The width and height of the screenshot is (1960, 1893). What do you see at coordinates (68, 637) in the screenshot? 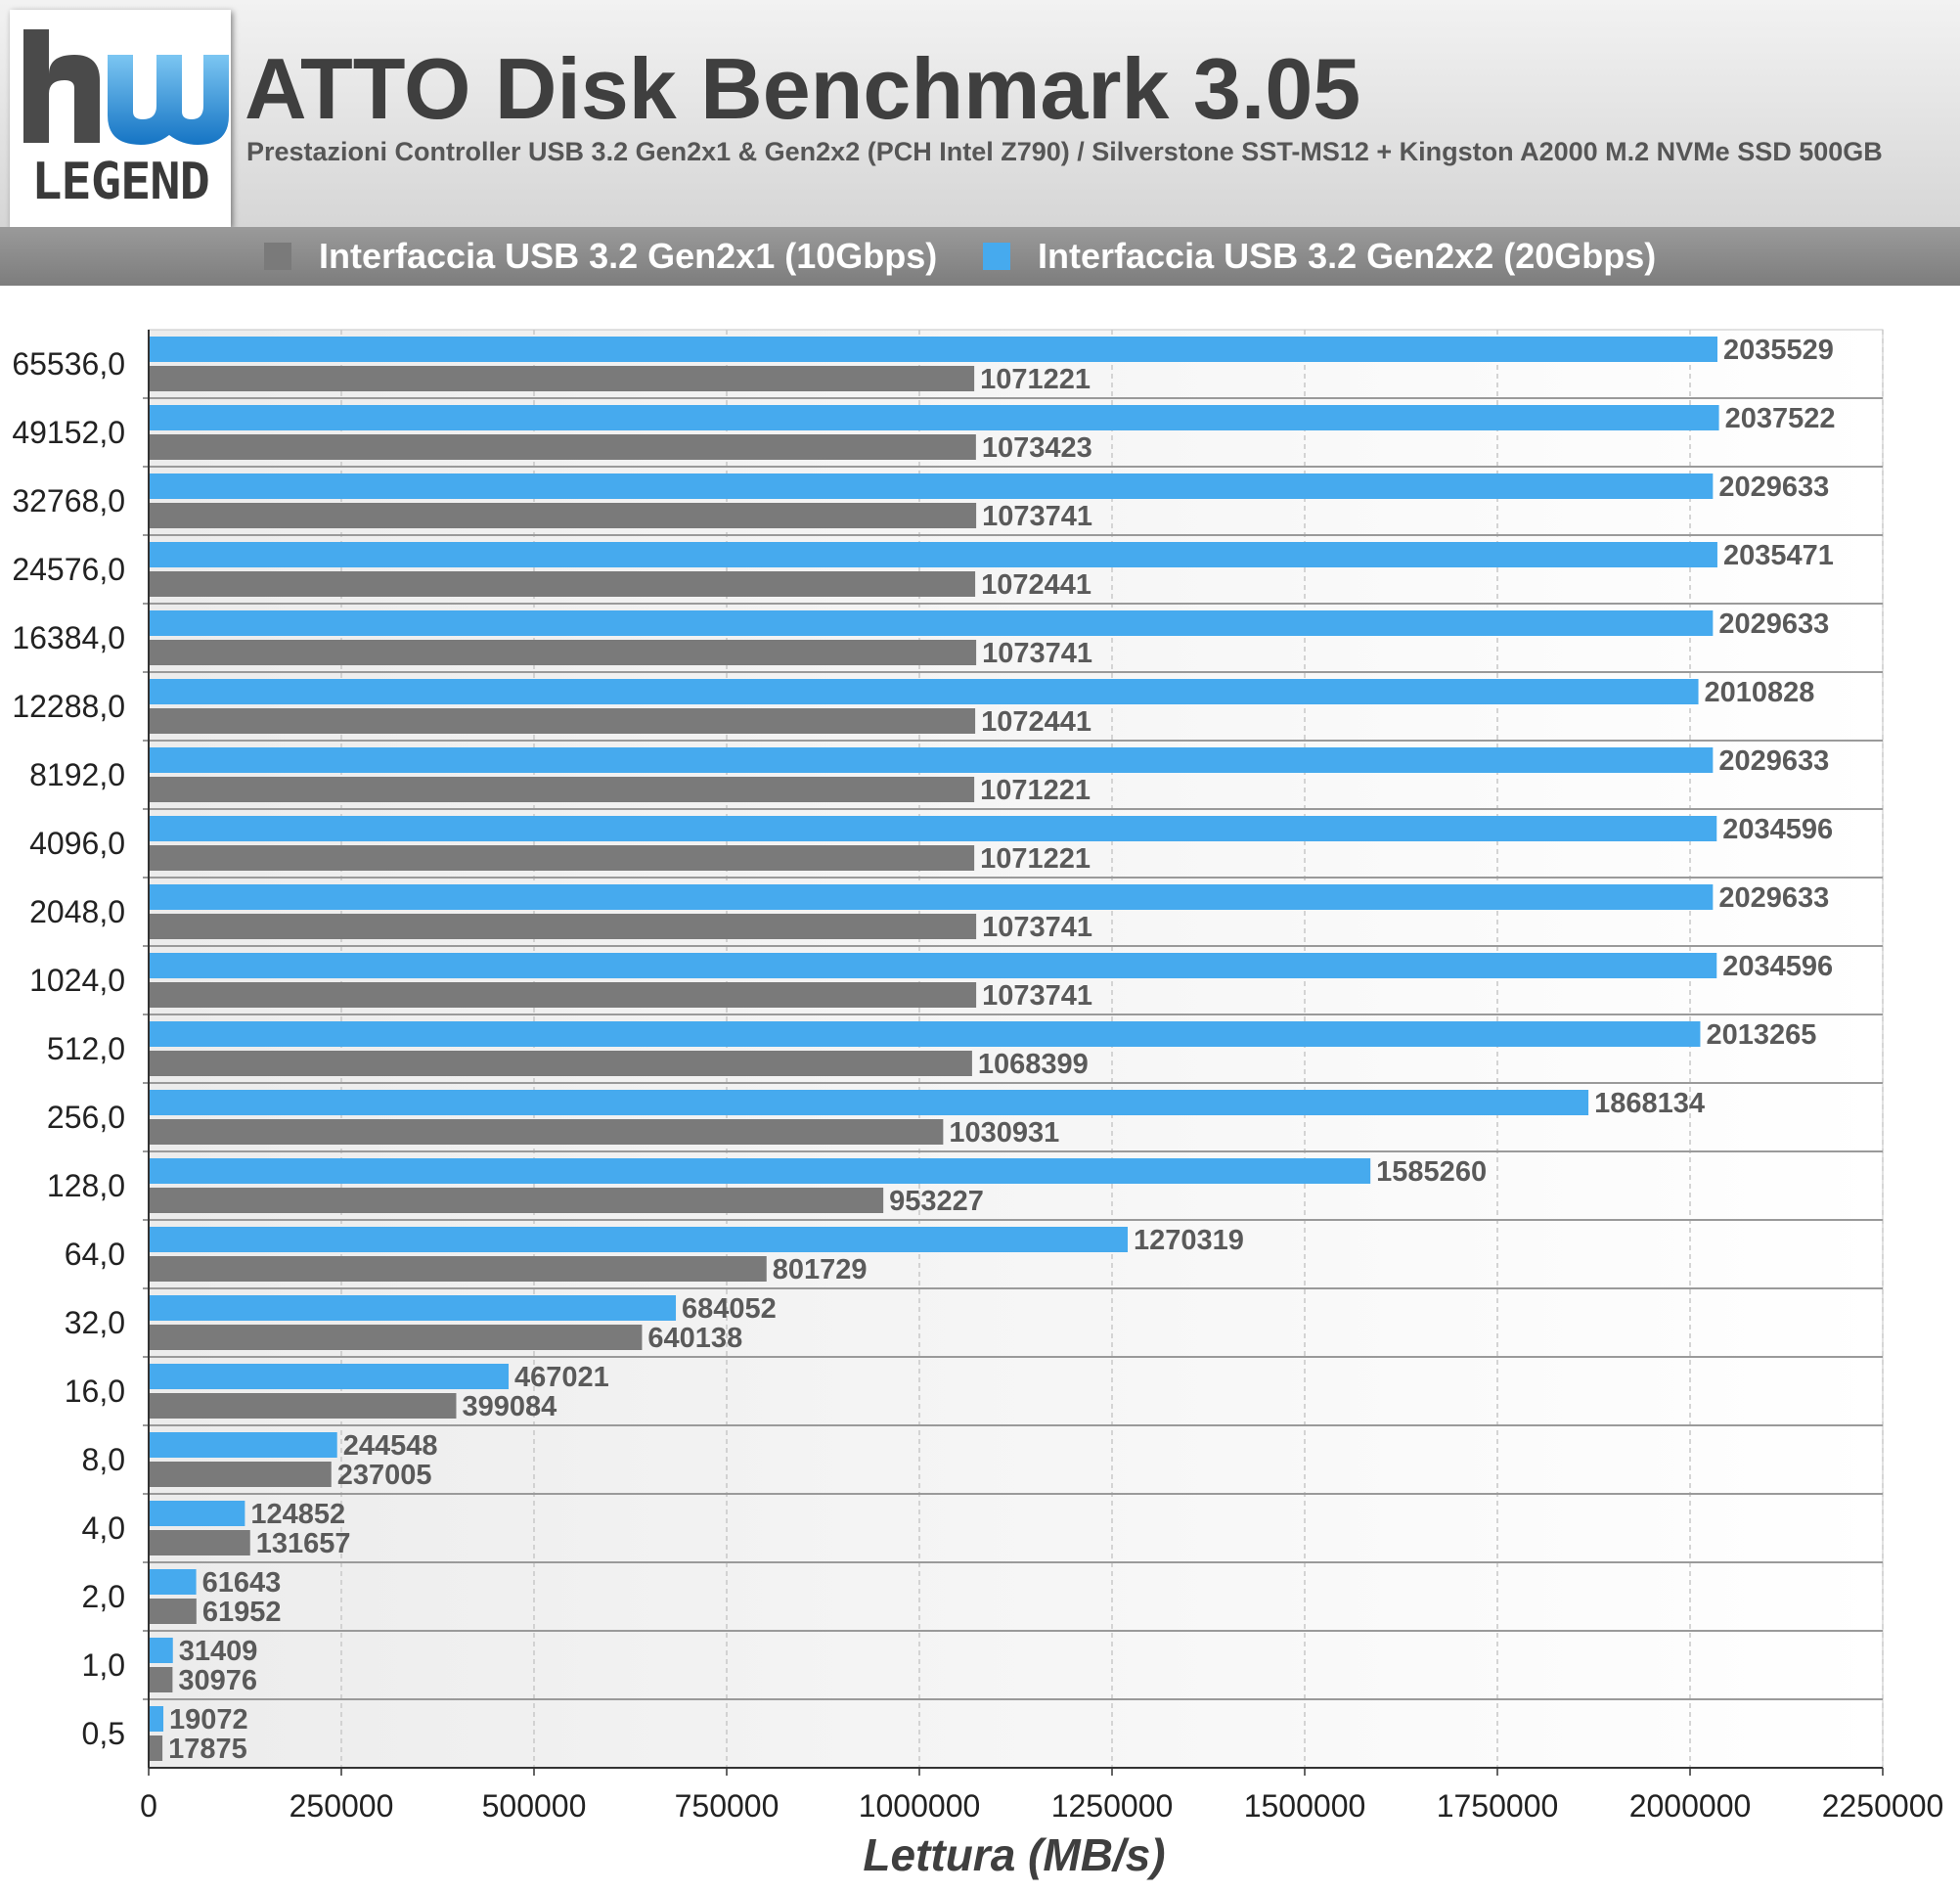
I see `y-category-label: 16384,0` at bounding box center [68, 637].